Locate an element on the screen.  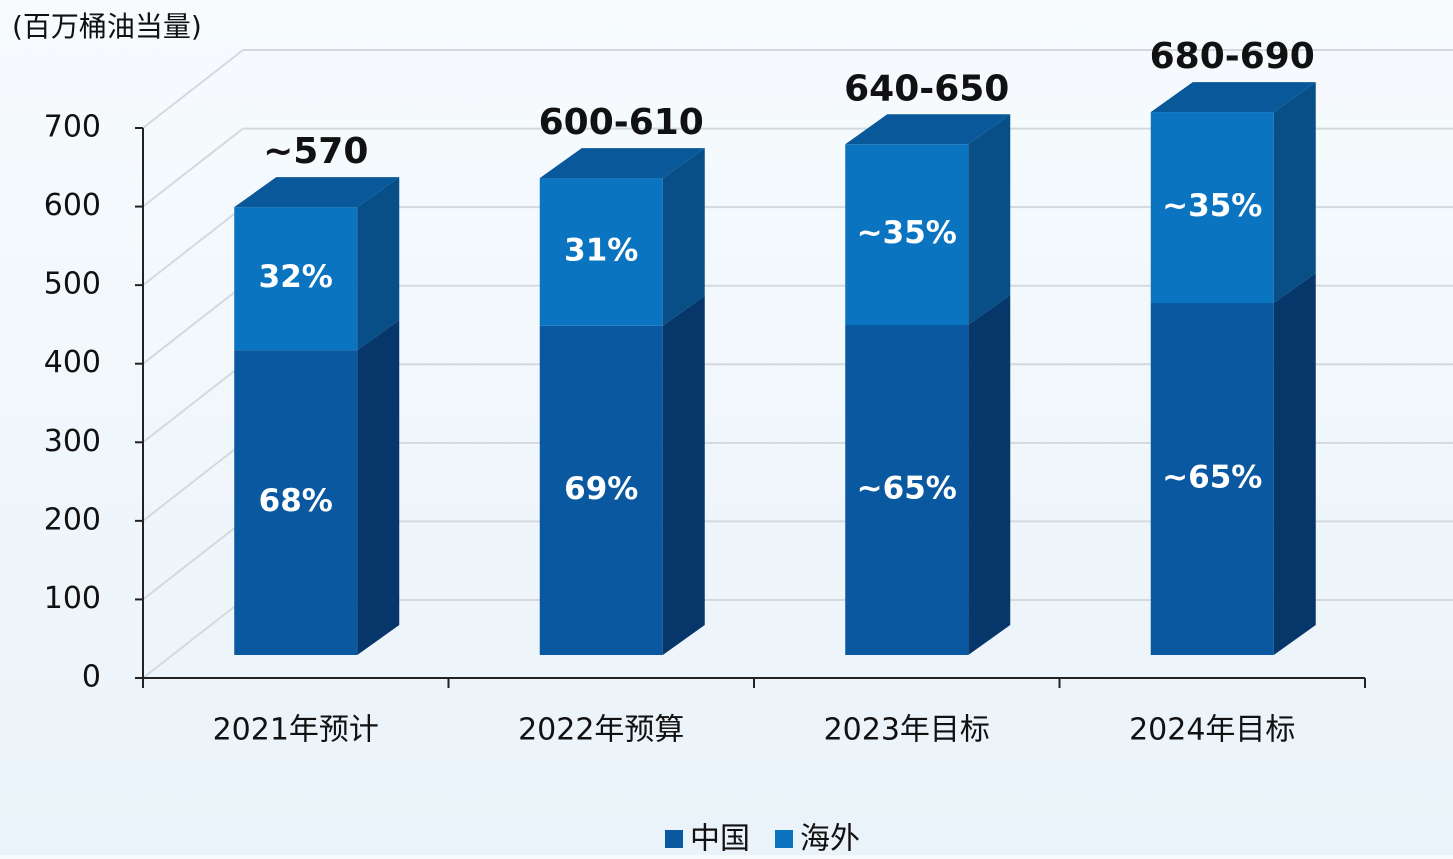
share-label: 68% is located at coordinates (296, 501).